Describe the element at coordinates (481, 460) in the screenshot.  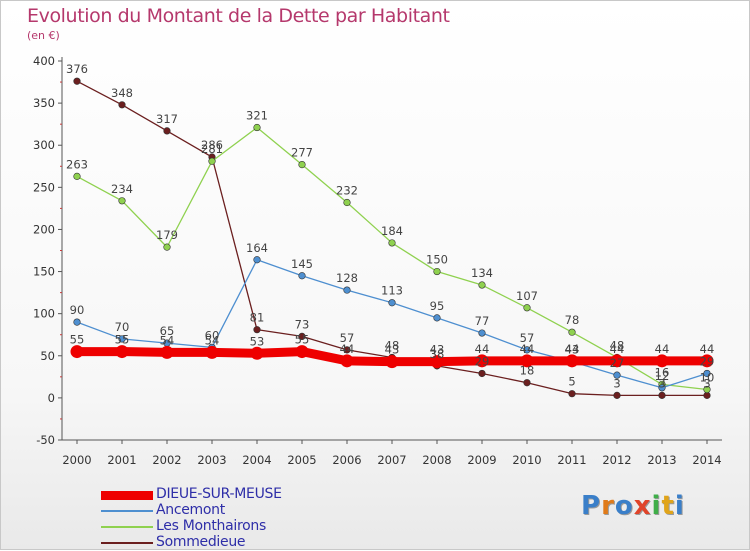
I see `x-tick-label: 2009` at that location.